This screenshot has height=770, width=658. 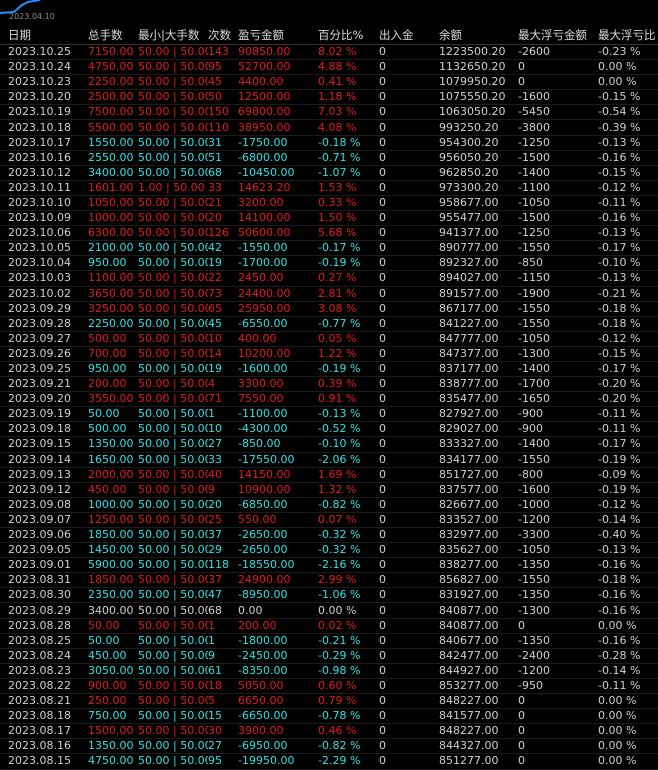 I want to click on cell-total-lots: 2250.00, so click(x=113, y=82).